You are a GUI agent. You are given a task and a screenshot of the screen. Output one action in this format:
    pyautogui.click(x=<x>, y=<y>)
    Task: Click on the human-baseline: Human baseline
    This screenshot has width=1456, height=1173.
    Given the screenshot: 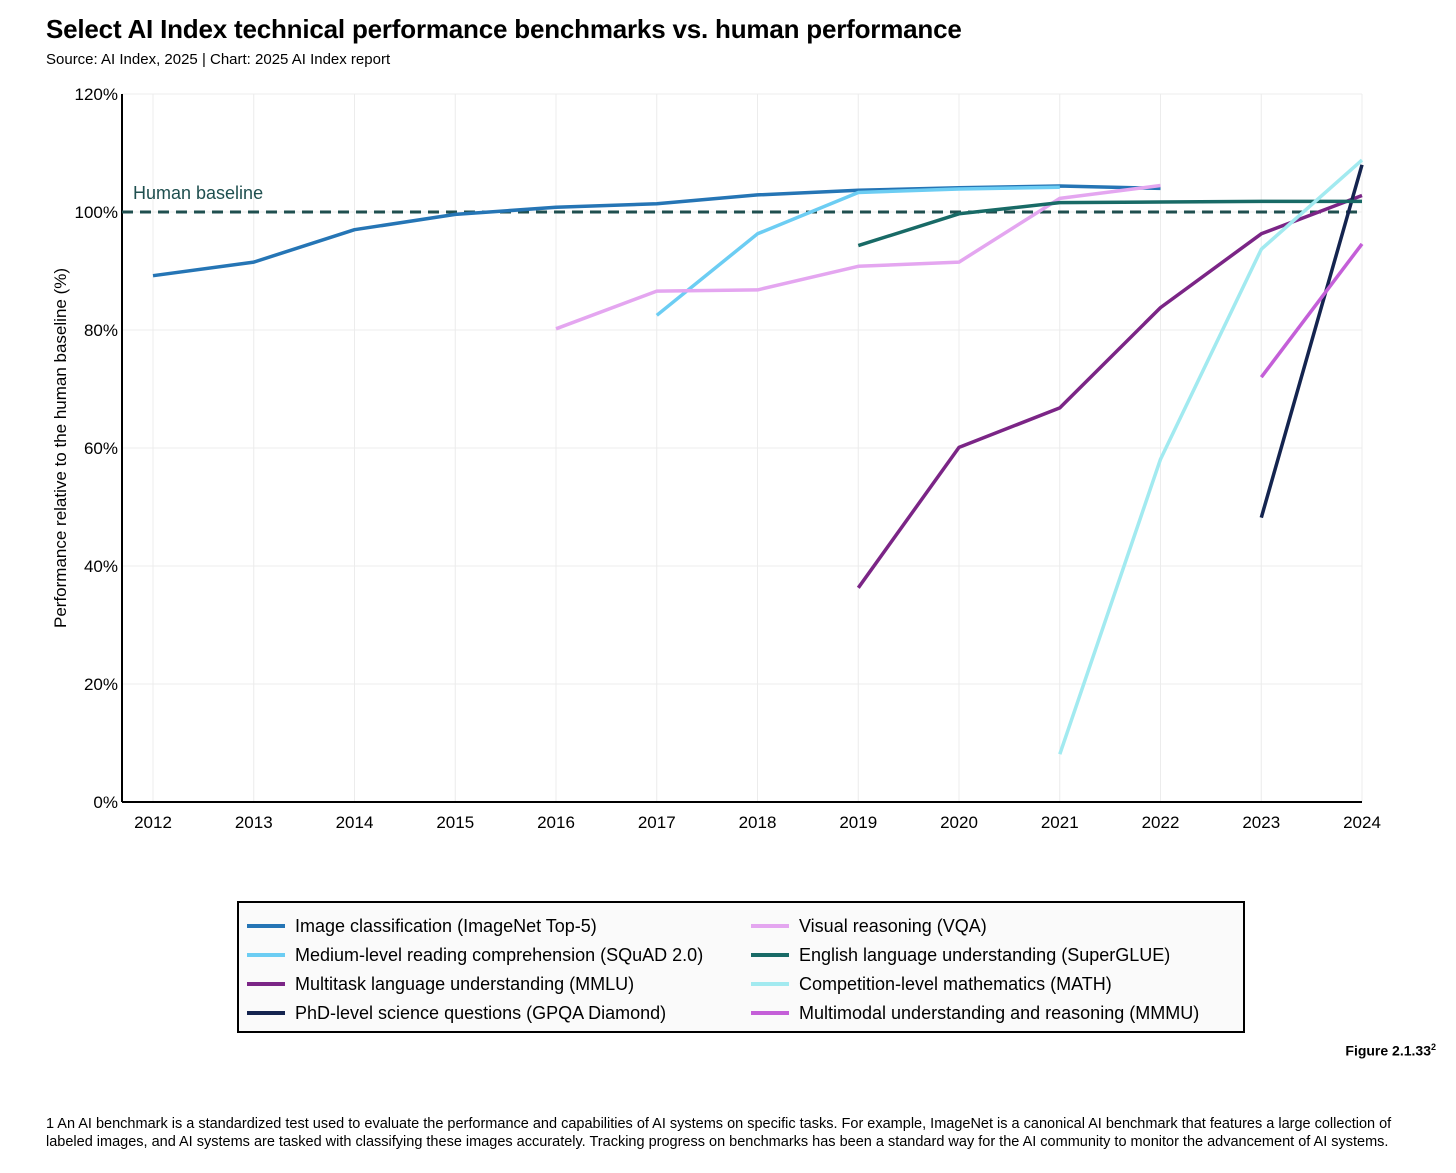 What is the action you would take?
    pyautogui.click(x=742, y=198)
    